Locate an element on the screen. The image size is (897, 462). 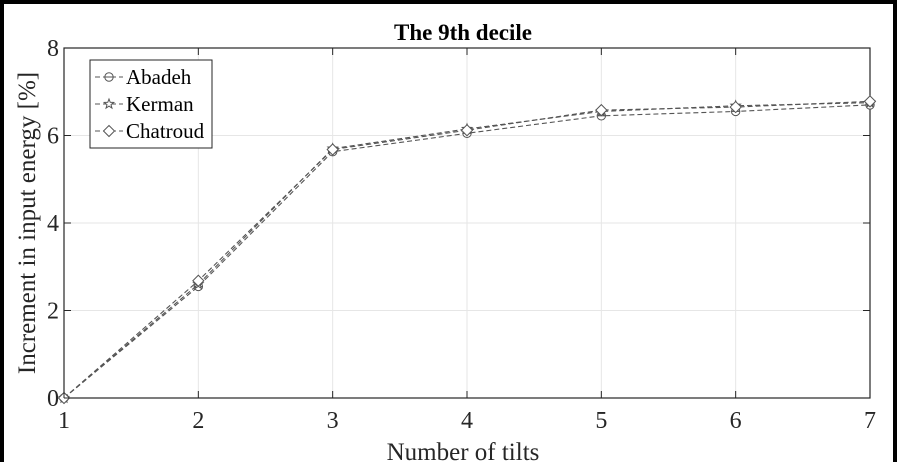
legend: Abadeh Kerman Chatroud is located at coordinates (151, 104).